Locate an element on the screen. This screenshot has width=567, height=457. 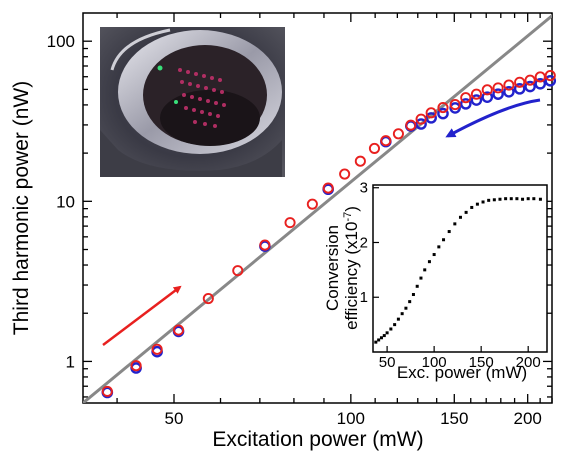
inset-axis-ticks is located at coordinates (451, 269).